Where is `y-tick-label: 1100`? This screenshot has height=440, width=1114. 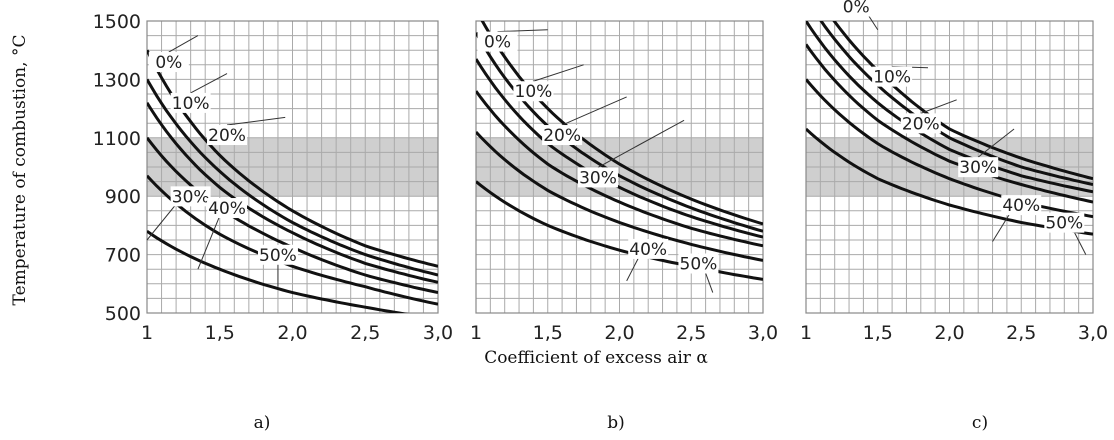
y-tick-label: 1100 is located at coordinates (117, 139).